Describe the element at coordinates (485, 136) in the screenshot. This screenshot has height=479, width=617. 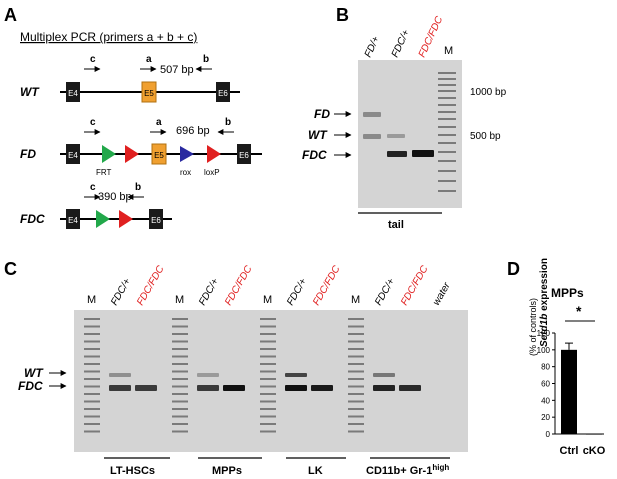
I see `marker-size-label: 500 bp` at that location.